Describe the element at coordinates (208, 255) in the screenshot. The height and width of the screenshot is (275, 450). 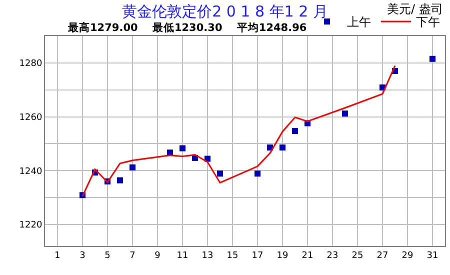
I see `x-tick-label: 13` at that location.